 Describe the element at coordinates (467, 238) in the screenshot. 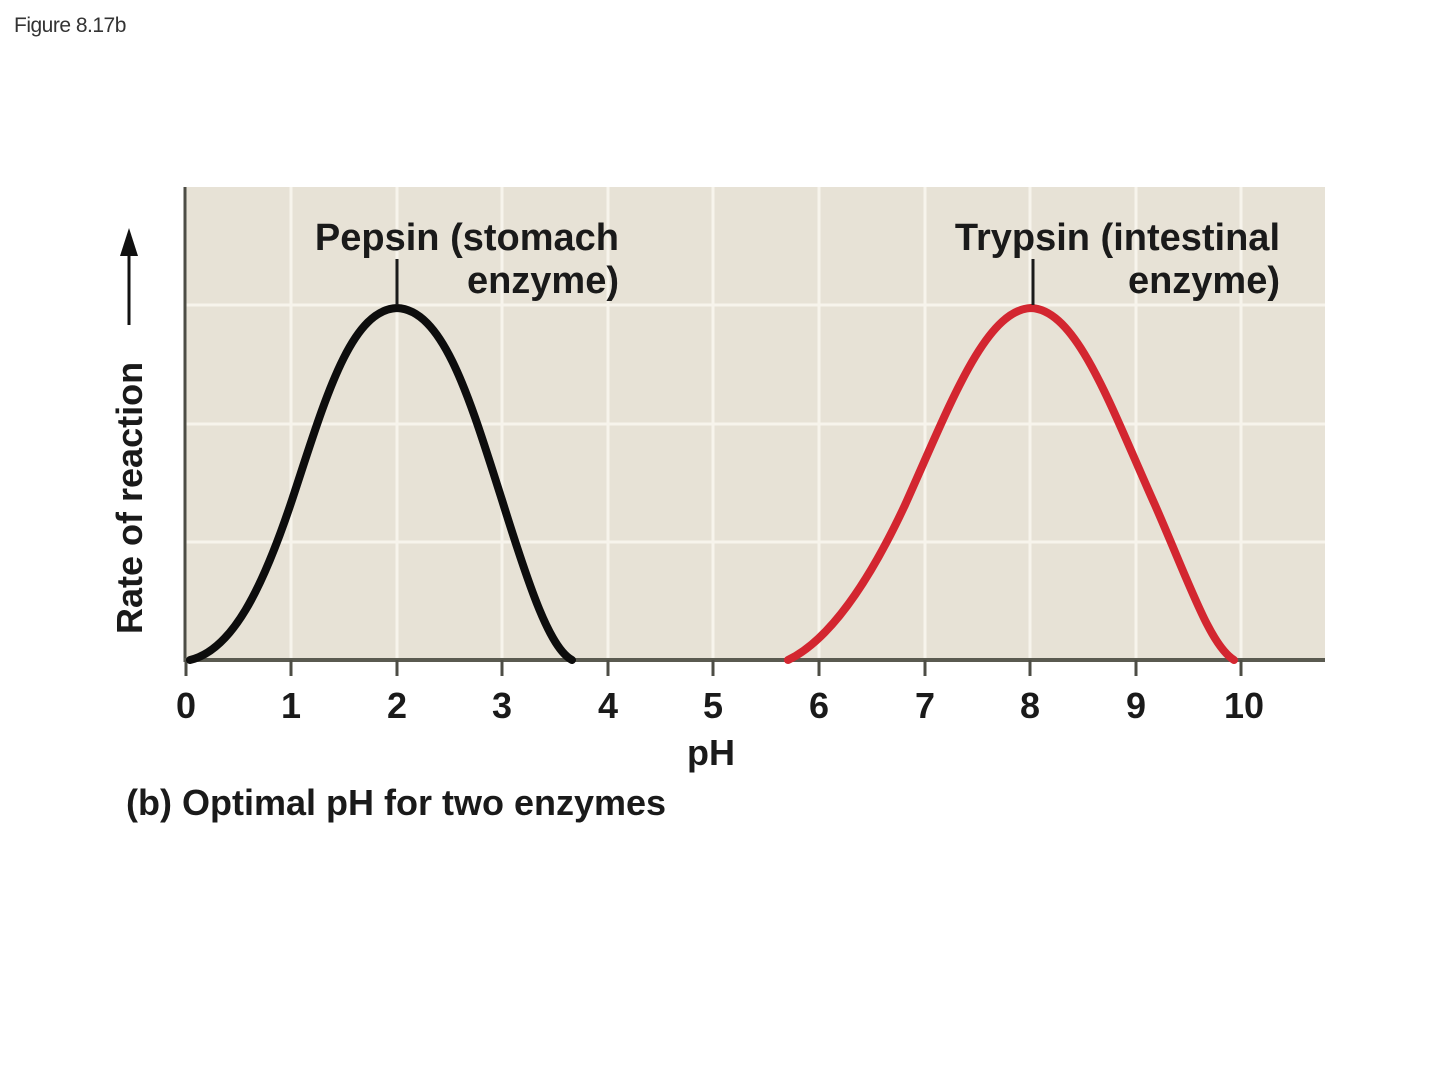

I see `pepsin-label-line1: Pepsin (stomach` at that location.